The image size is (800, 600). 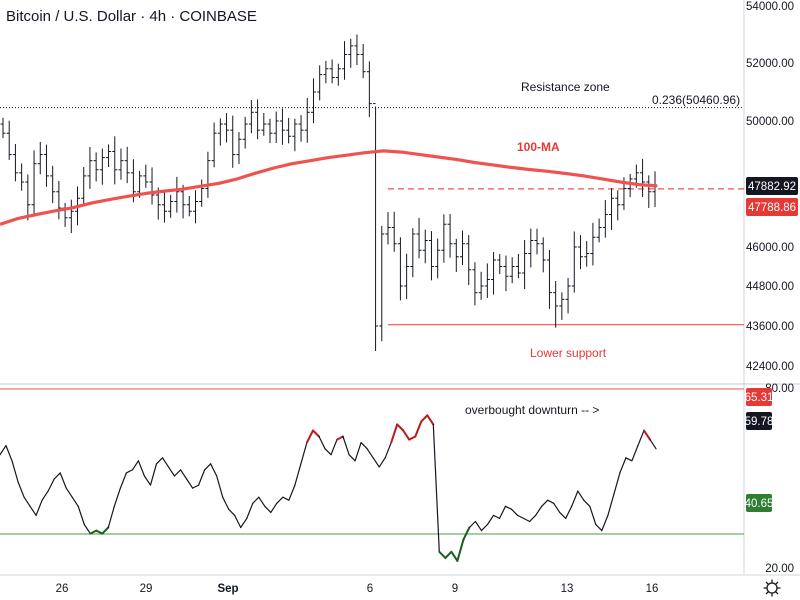 I want to click on fib-level-label: 0.236(50460.96), so click(x=696, y=100).